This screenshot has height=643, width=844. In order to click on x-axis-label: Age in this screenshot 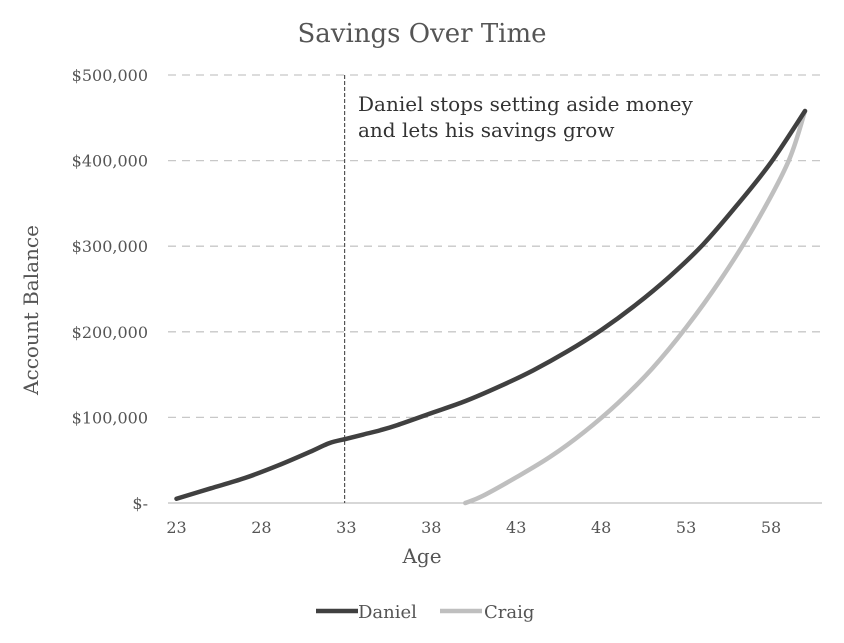, I will do `click(421, 556)`.